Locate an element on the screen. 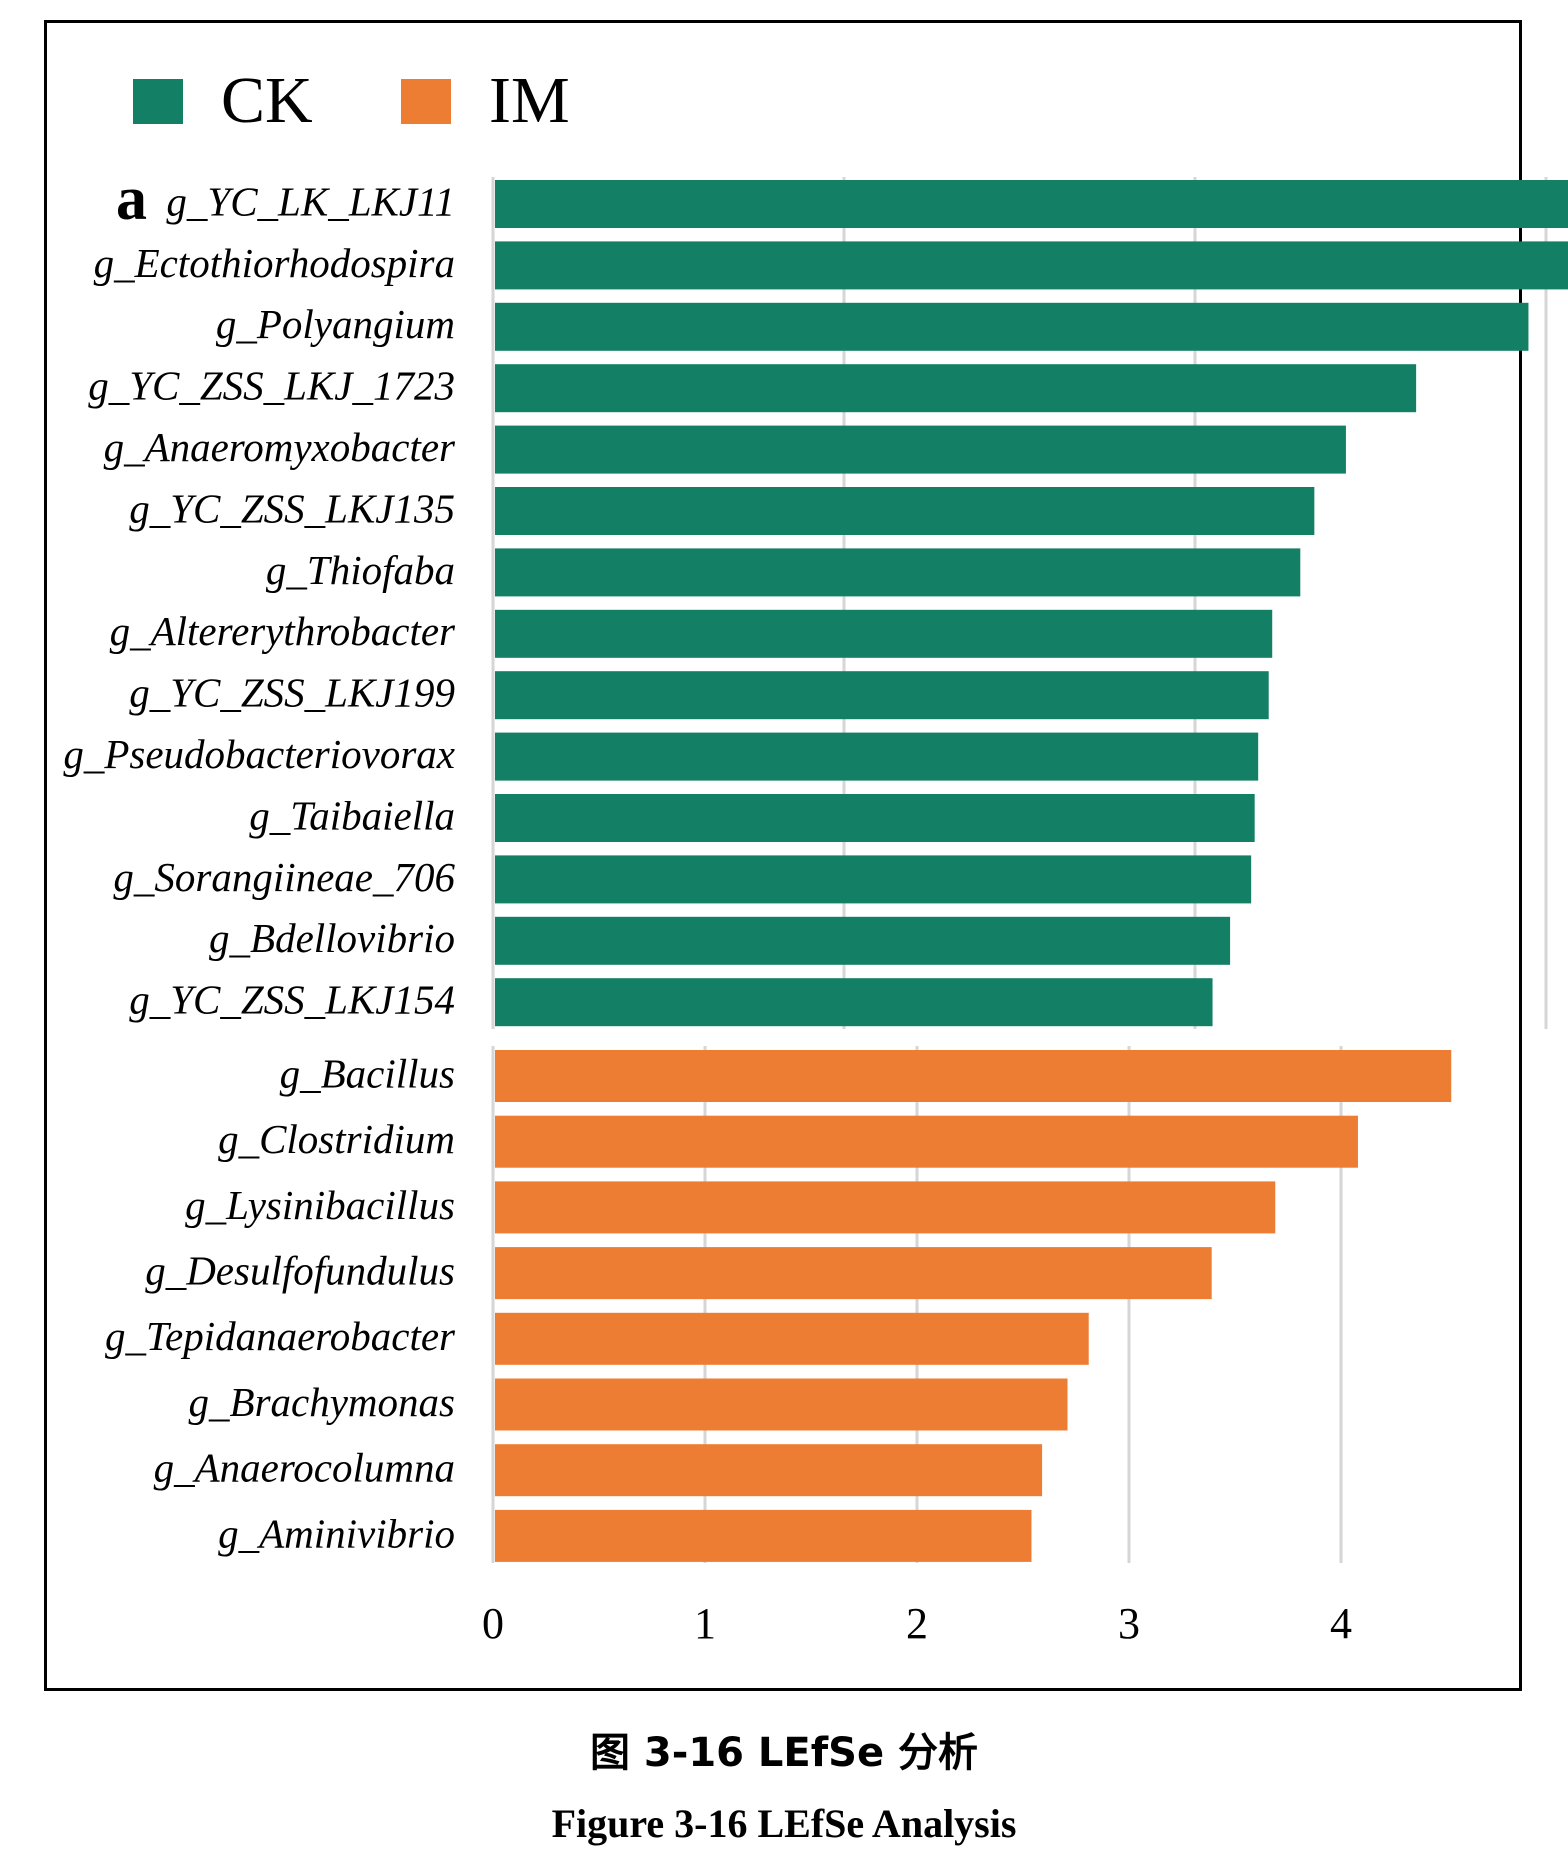 Image resolution: width=1568 pixels, height=1860 pixels. ck-category-label: g_Sorangiineae_706 is located at coordinates (284, 877).